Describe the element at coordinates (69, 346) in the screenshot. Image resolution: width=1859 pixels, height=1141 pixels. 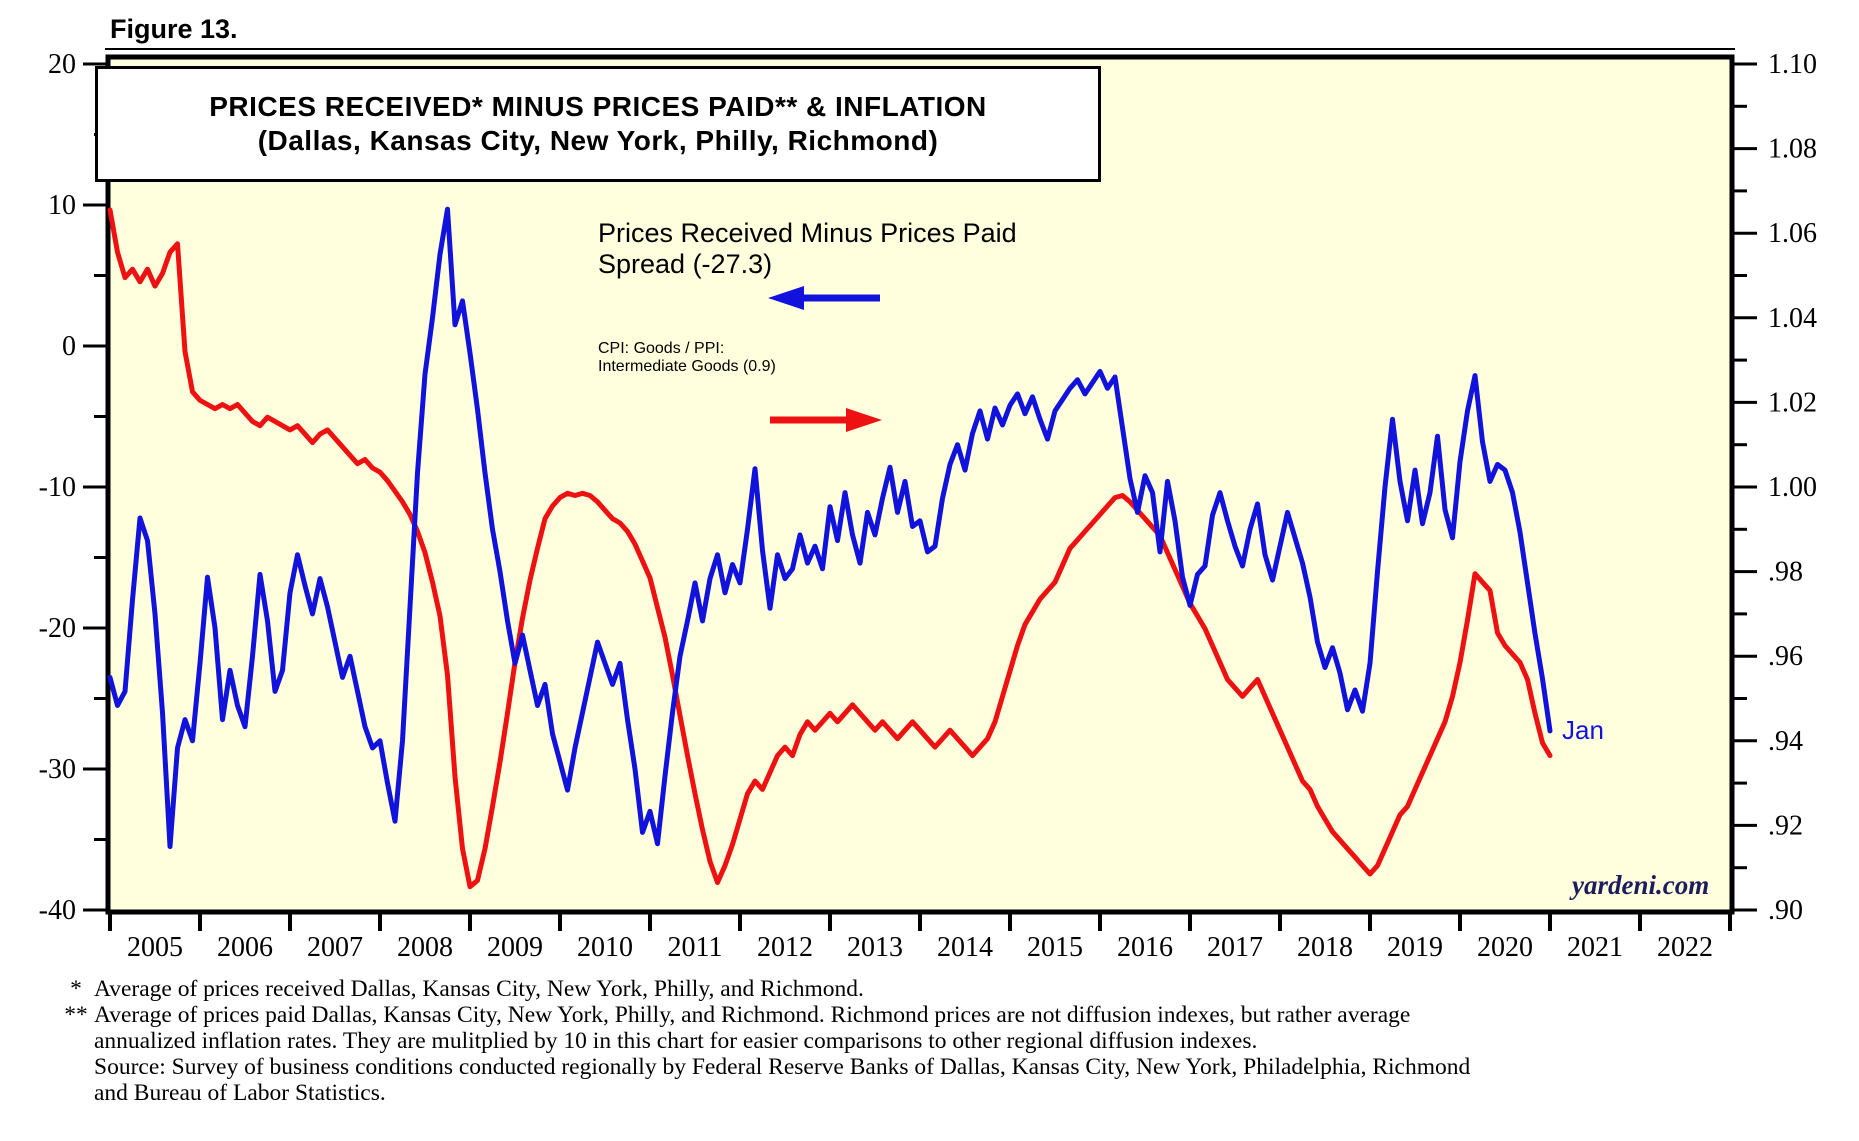
I see `left-axis-tick-label: 0` at that location.